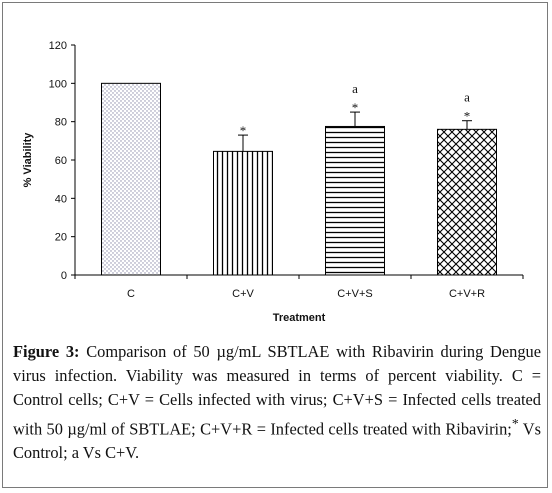 Image resolution: width=552 pixels, height=493 pixels. What do you see at coordinates (515, 423) in the screenshot?
I see `caption-sup: *` at bounding box center [515, 423].